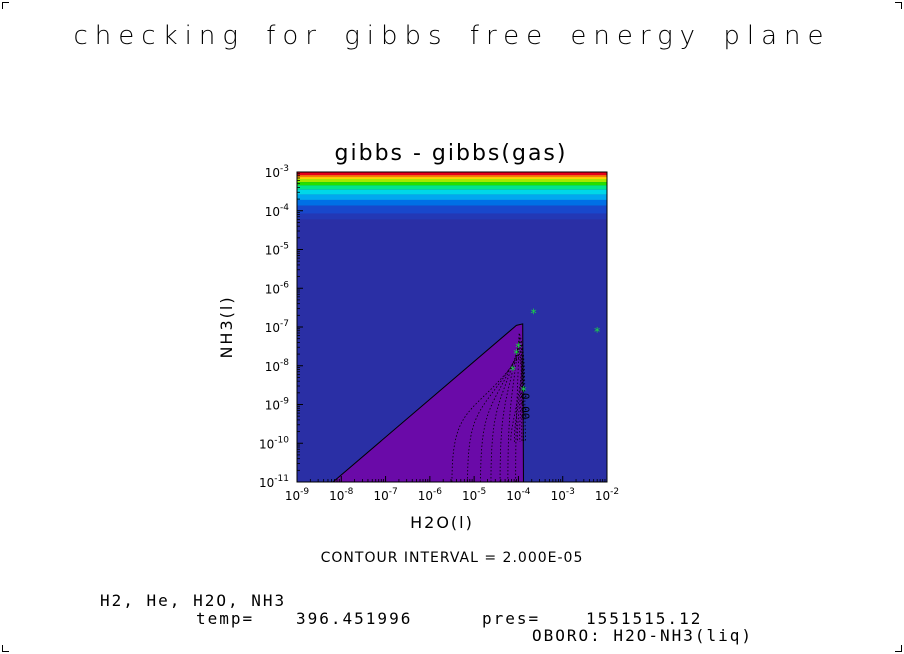 This screenshot has width=904, height=654. I want to click on y-axis-label: NH3(l), so click(226, 326).